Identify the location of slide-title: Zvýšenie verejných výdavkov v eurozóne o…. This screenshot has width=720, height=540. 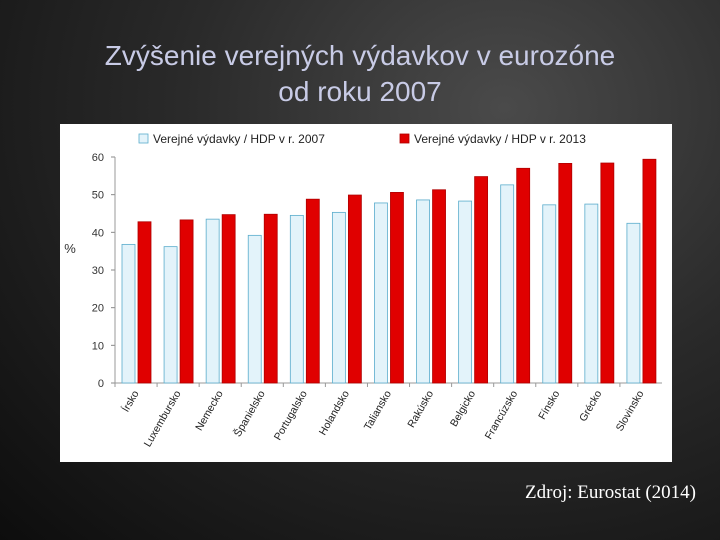
(360, 74).